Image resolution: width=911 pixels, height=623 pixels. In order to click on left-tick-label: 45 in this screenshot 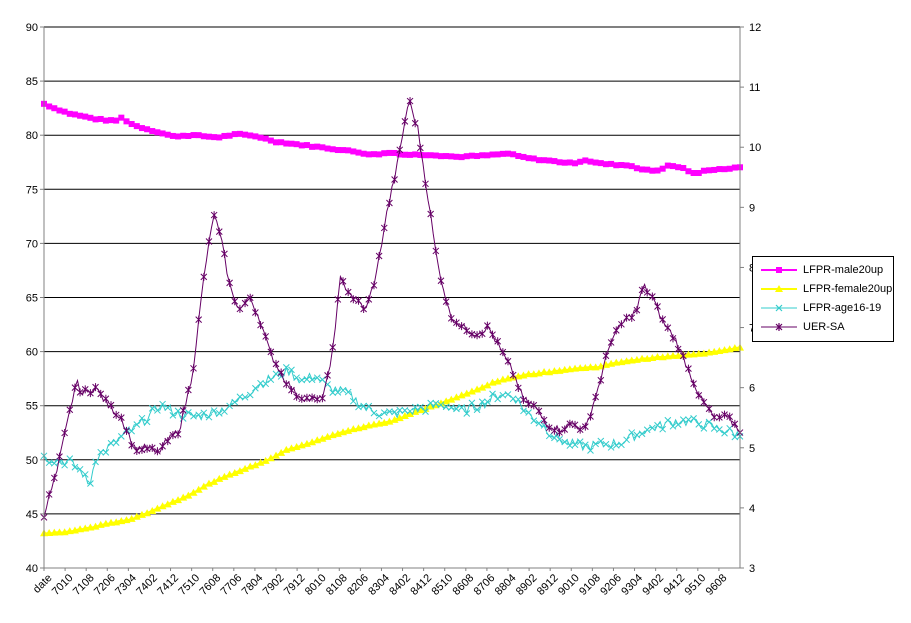, I will do `click(32, 515)`.